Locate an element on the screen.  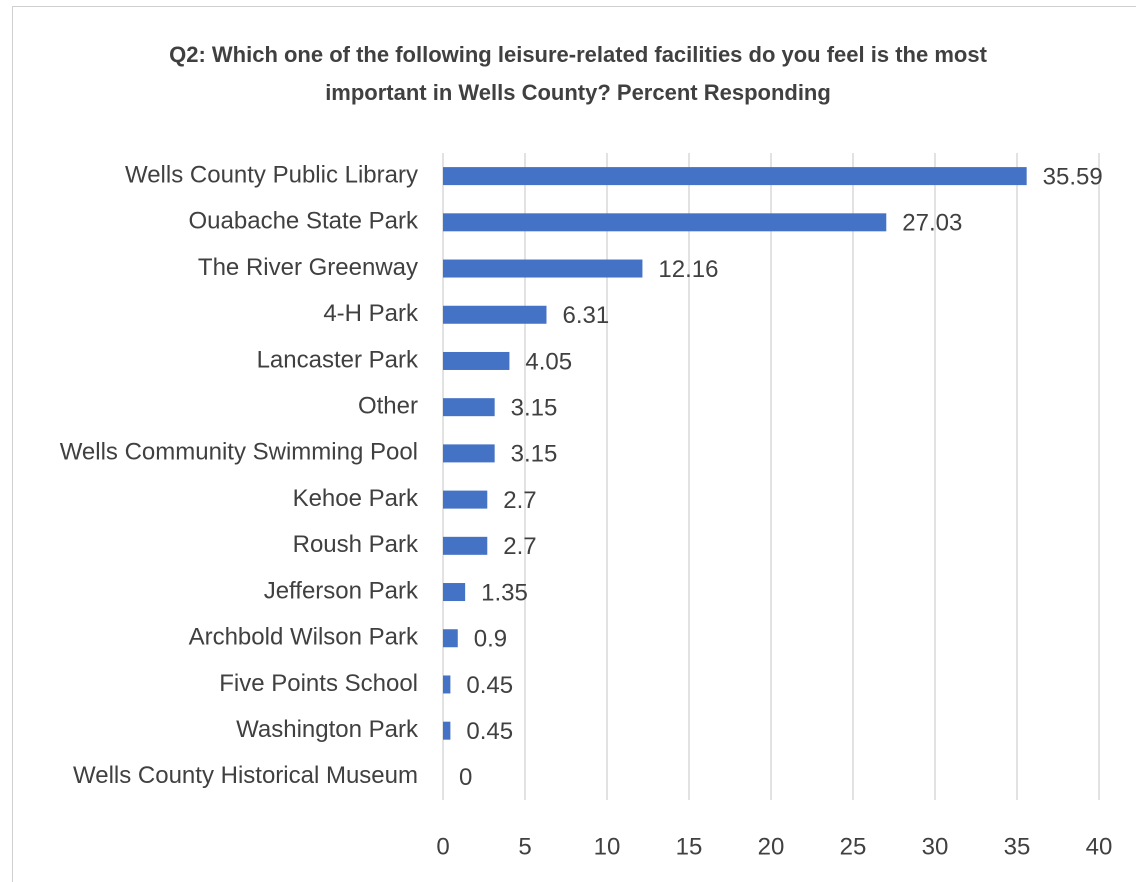
data-label: 1.35 is located at coordinates (504, 592).